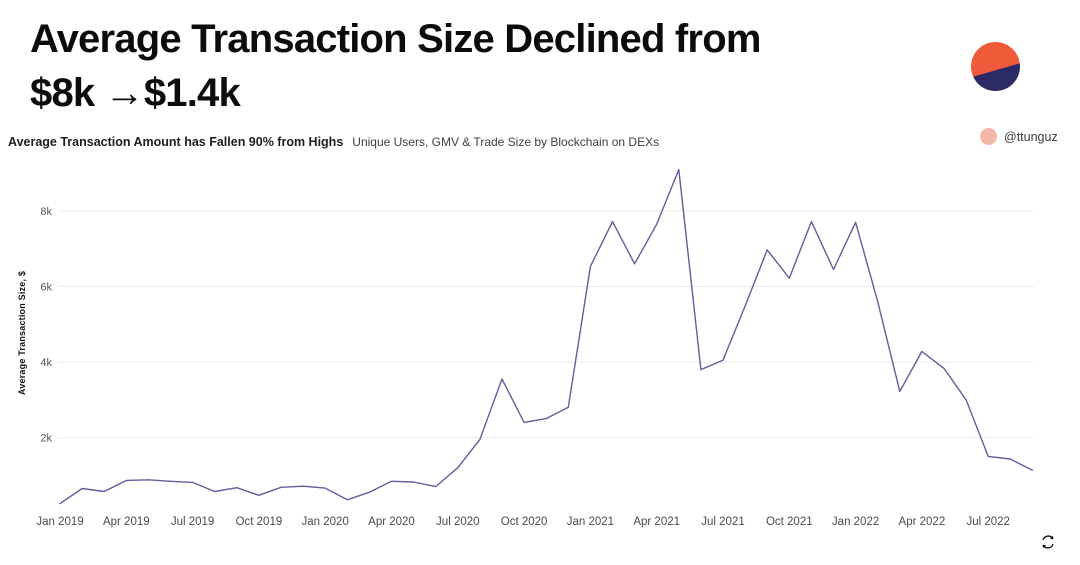 This screenshot has width=1080, height=565. I want to click on x-tick-label: Oct 2021, so click(789, 522).